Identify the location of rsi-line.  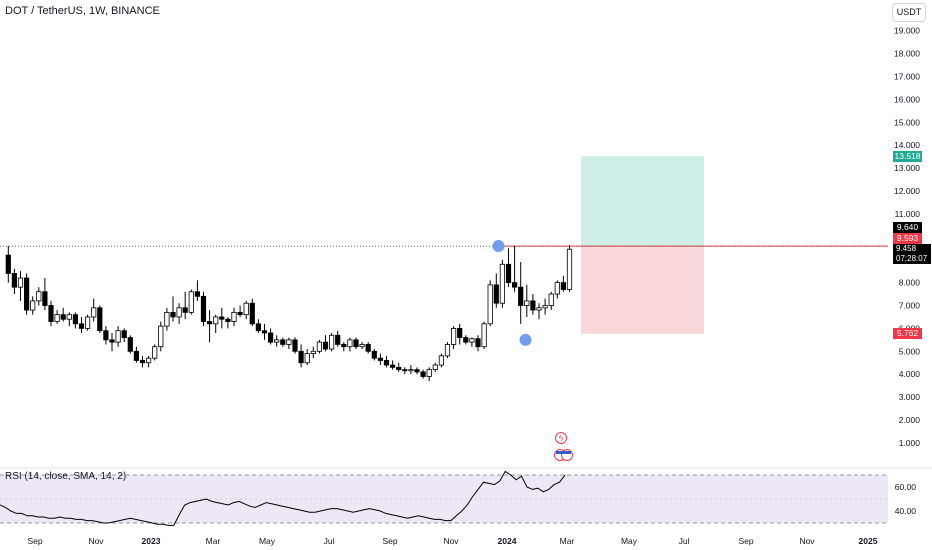
(283, 498).